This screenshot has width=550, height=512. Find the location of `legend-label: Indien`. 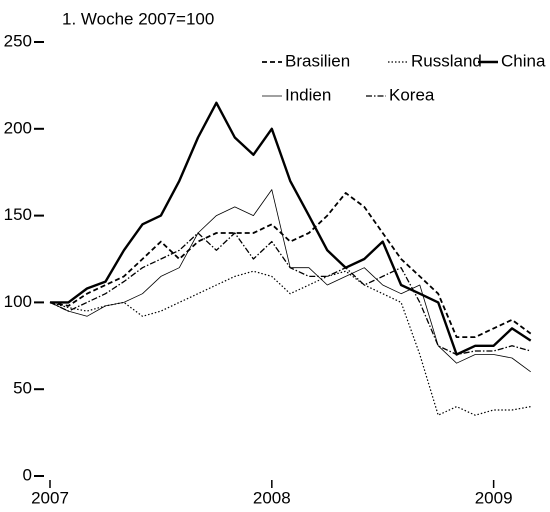

legend-label: Indien is located at coordinates (308, 94).